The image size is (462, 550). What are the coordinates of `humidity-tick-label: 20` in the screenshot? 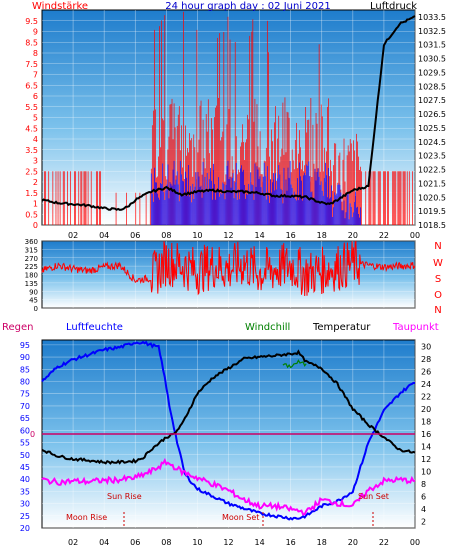 It's located at (25, 528).